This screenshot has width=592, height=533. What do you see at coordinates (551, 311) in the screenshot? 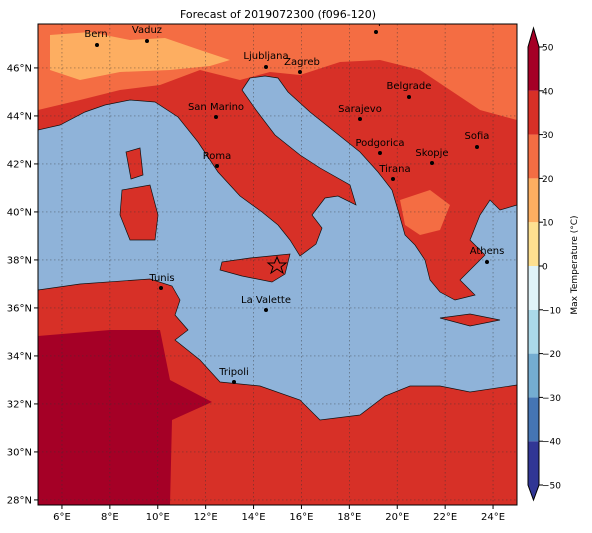
I see `colorbar-tick-label: −10` at bounding box center [551, 311].